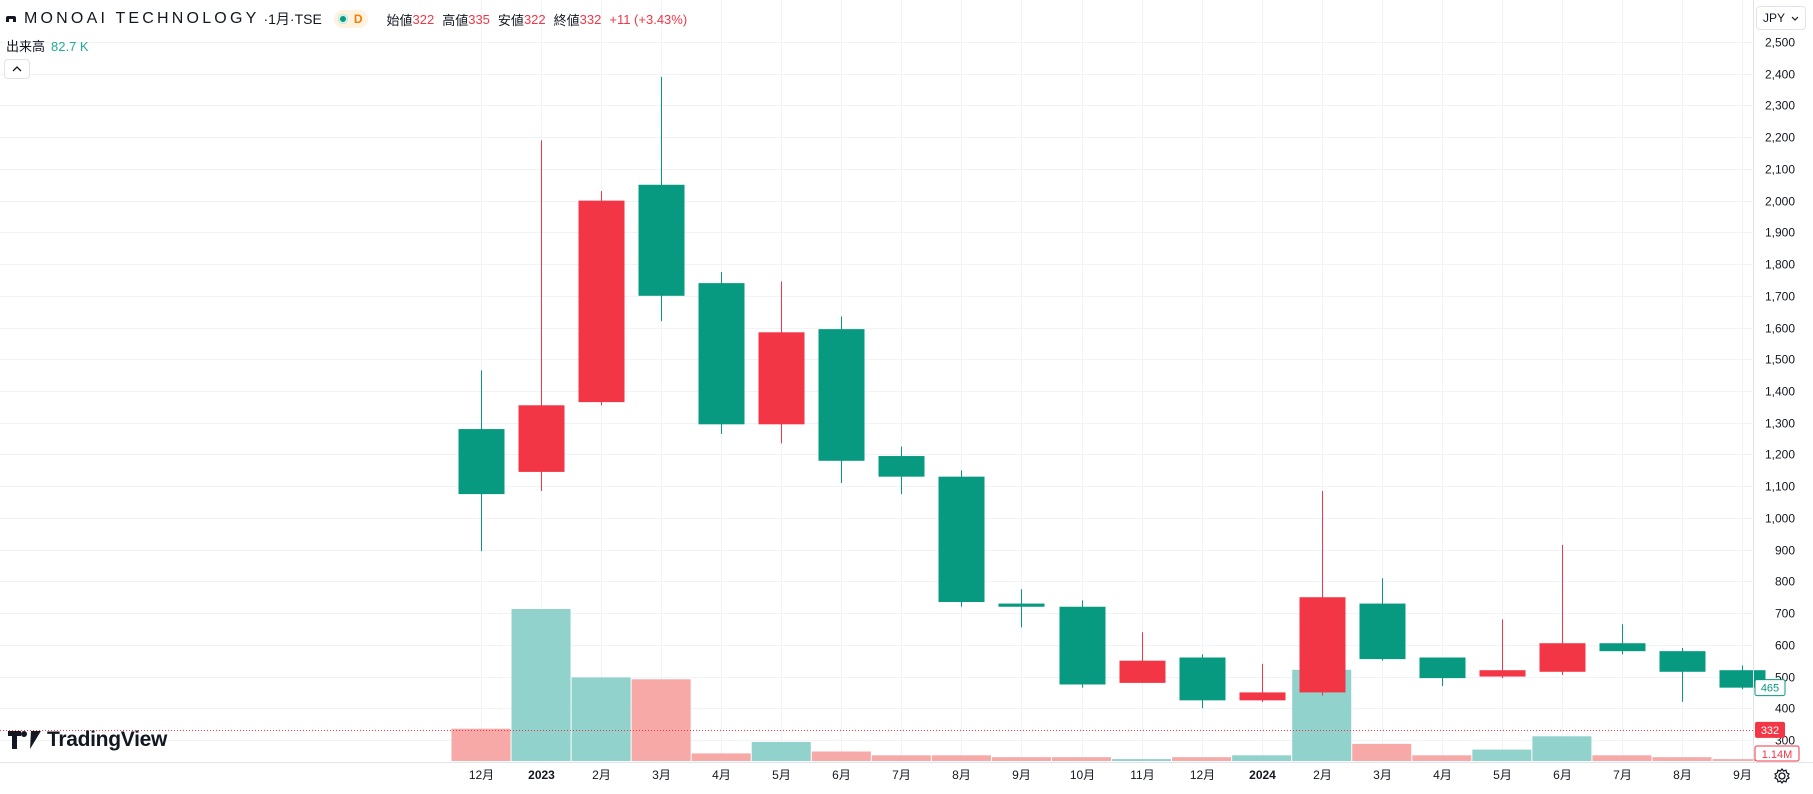 Image resolution: width=1813 pixels, height=794 pixels. Describe the element at coordinates (1622, 775) in the screenshot. I see `x-tick-label: 7月` at that location.